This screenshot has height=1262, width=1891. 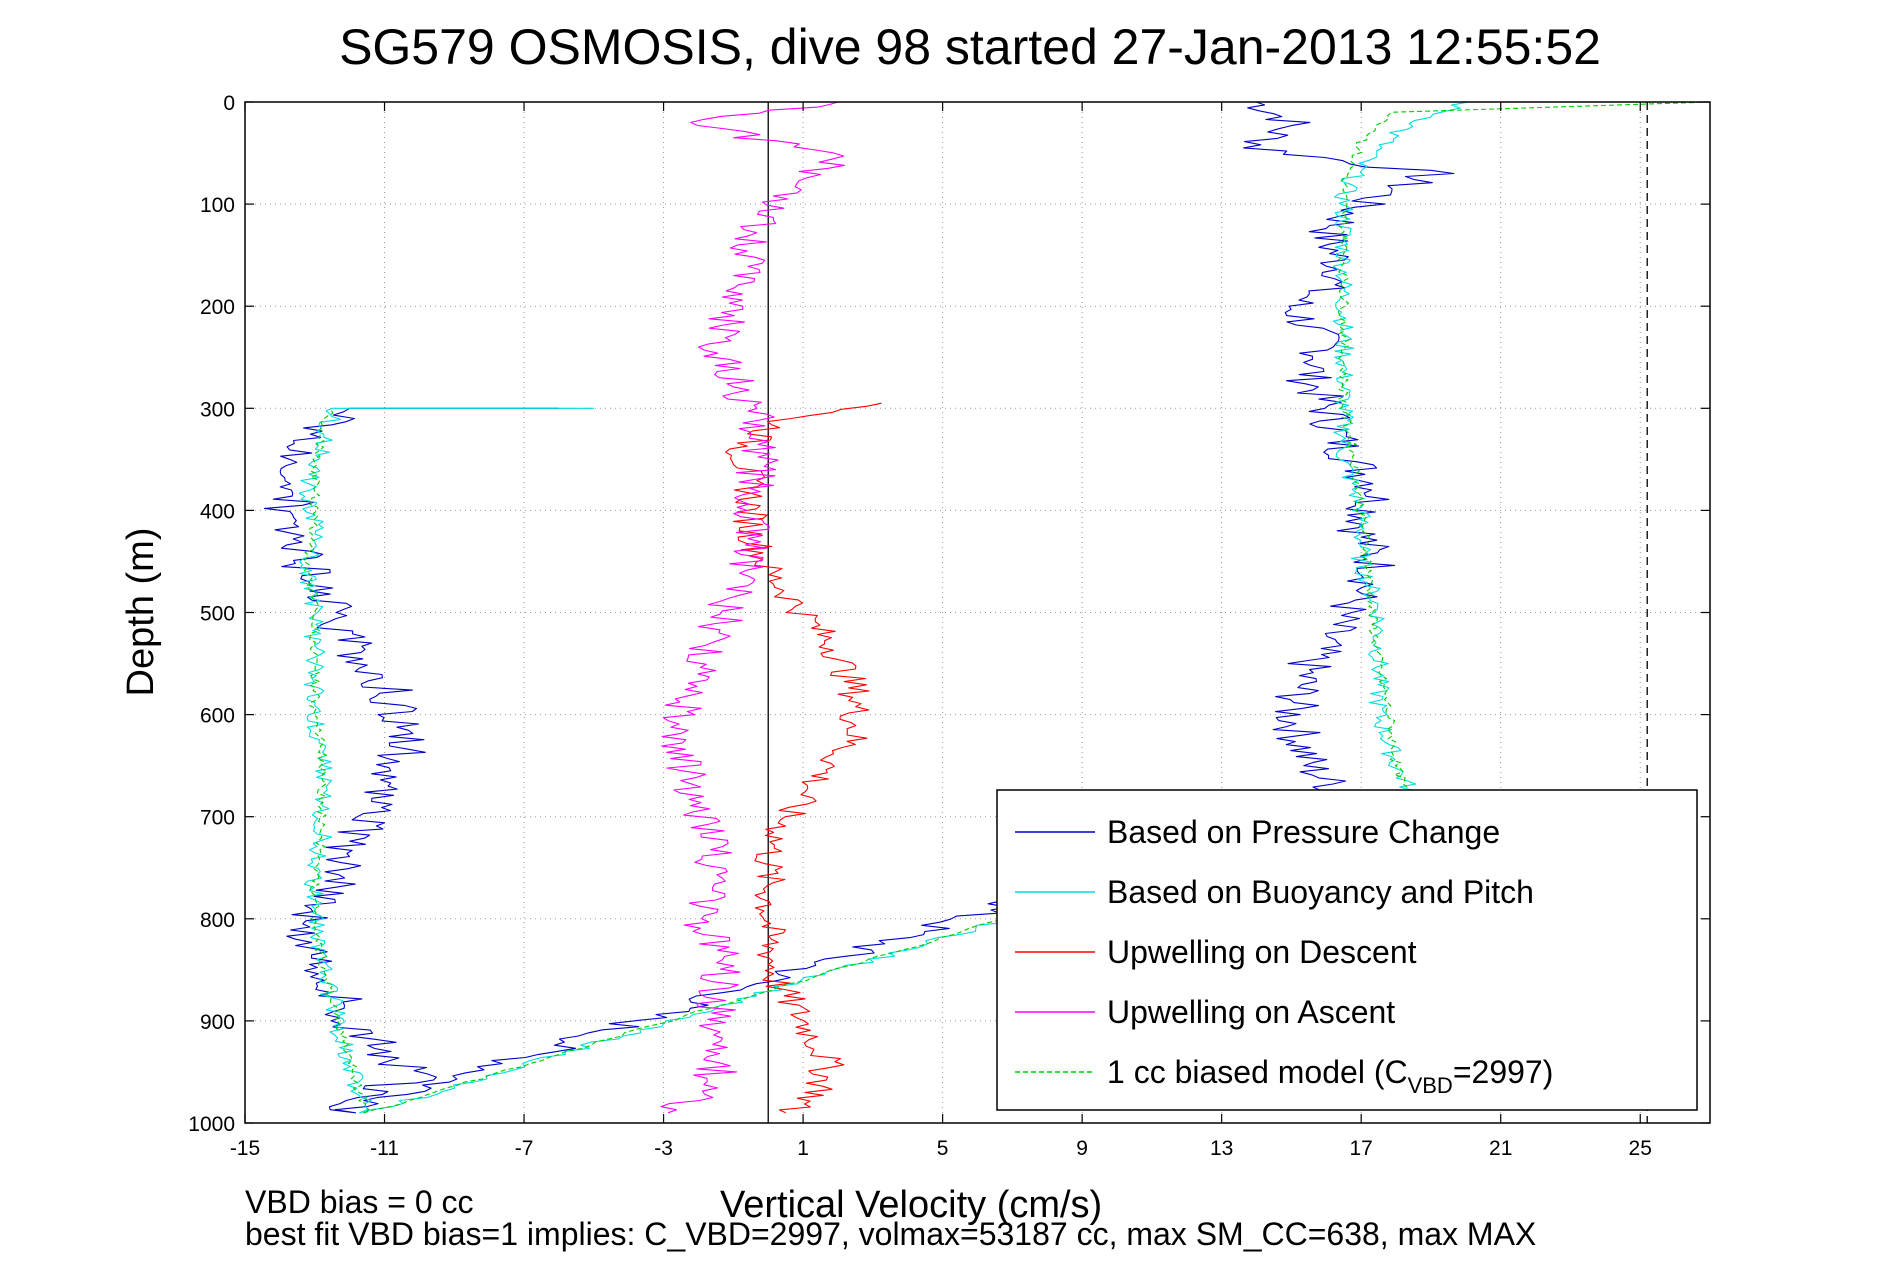 What do you see at coordinates (217, 511) in the screenshot?
I see `y-tick-label: 400` at bounding box center [217, 511].